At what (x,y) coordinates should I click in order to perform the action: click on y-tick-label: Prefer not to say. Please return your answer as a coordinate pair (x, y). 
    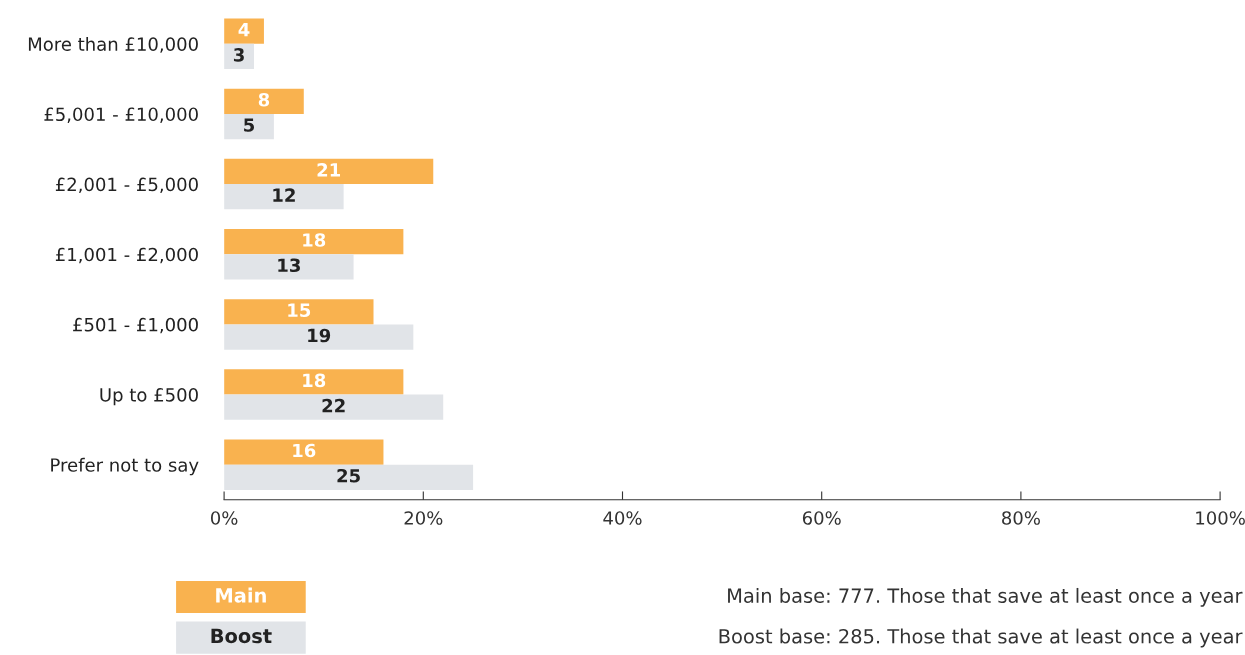
    Looking at the image, I should click on (125, 466).